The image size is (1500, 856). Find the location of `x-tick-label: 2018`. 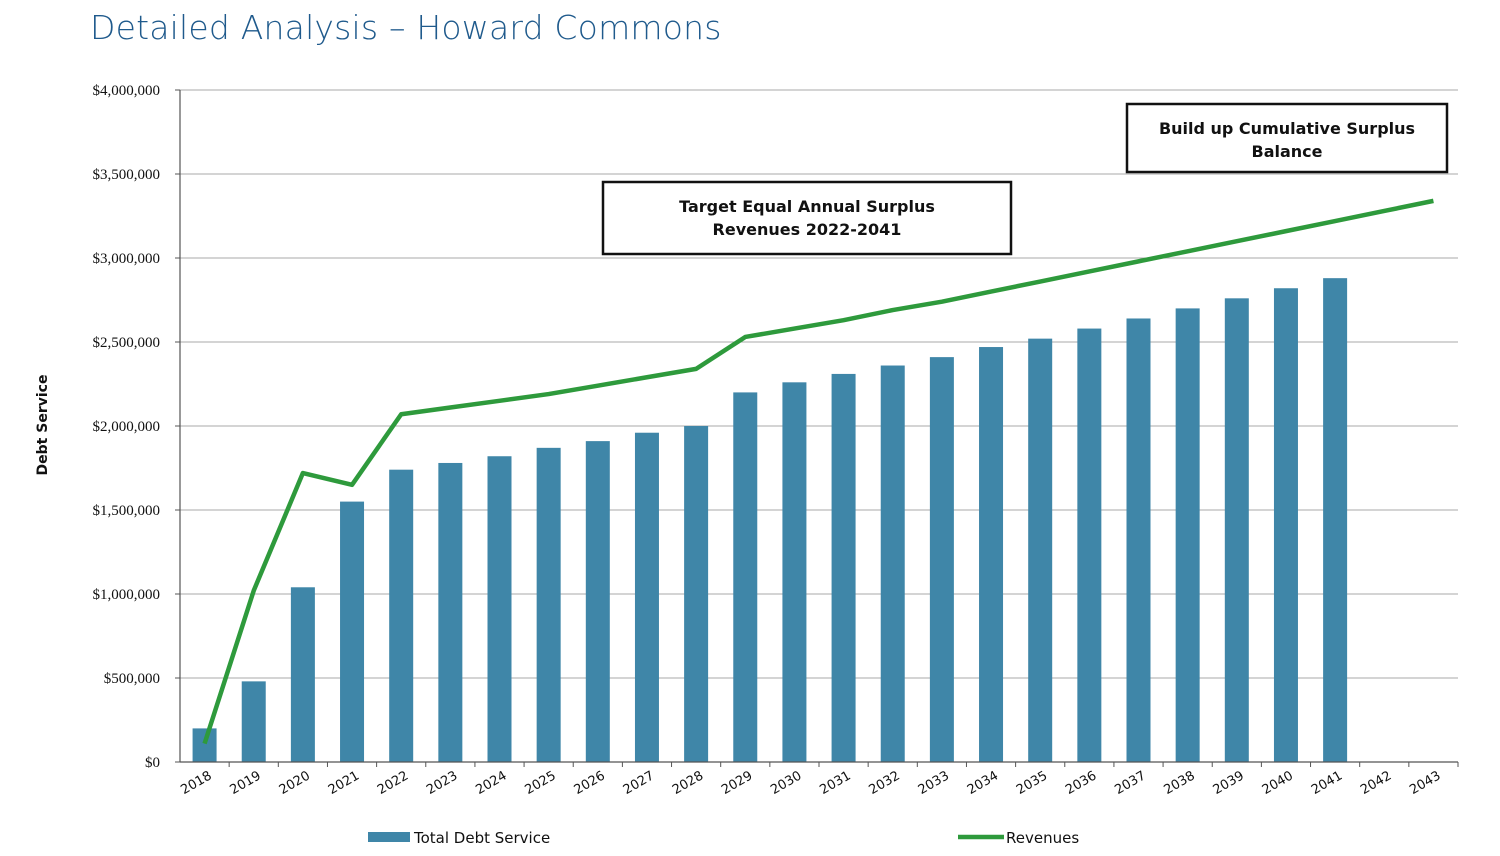

x-tick-label: 2018 is located at coordinates (196, 783).